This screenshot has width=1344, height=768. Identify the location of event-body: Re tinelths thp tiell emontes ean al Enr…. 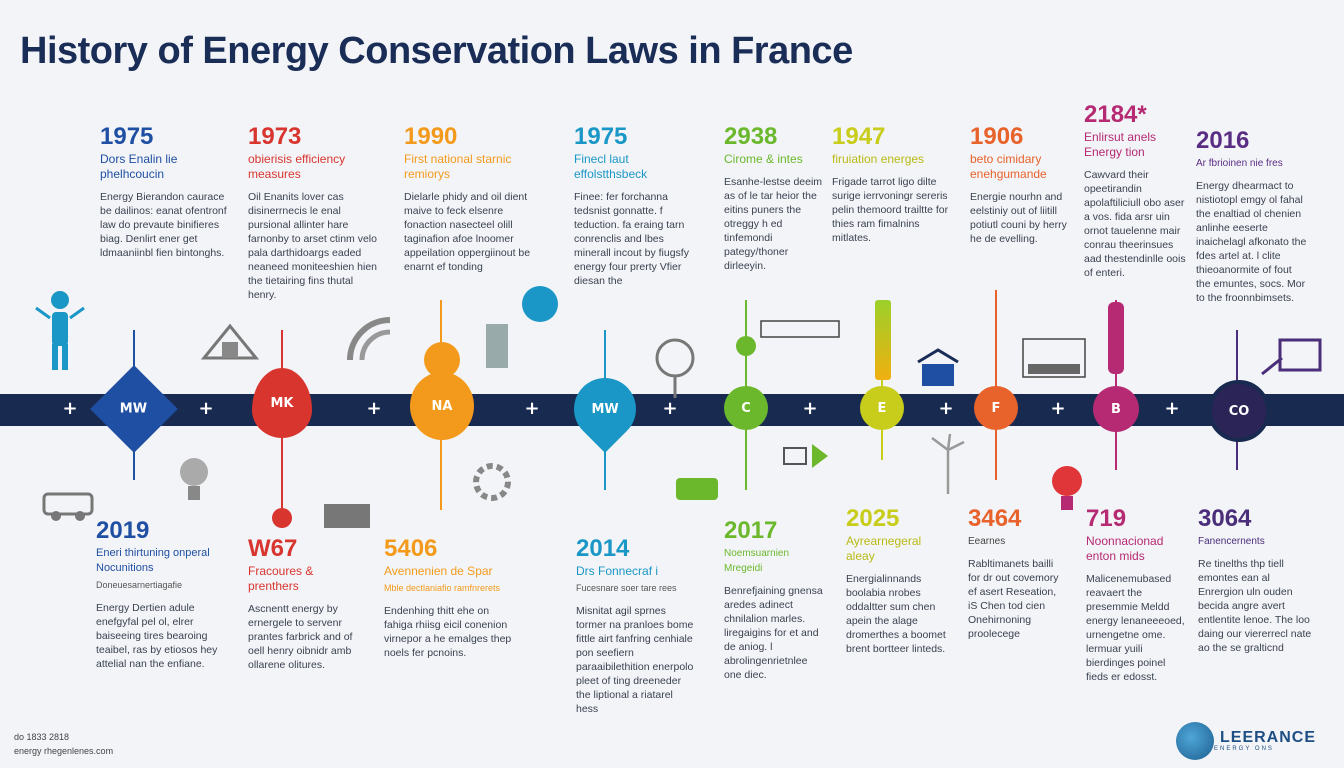
(1255, 606).